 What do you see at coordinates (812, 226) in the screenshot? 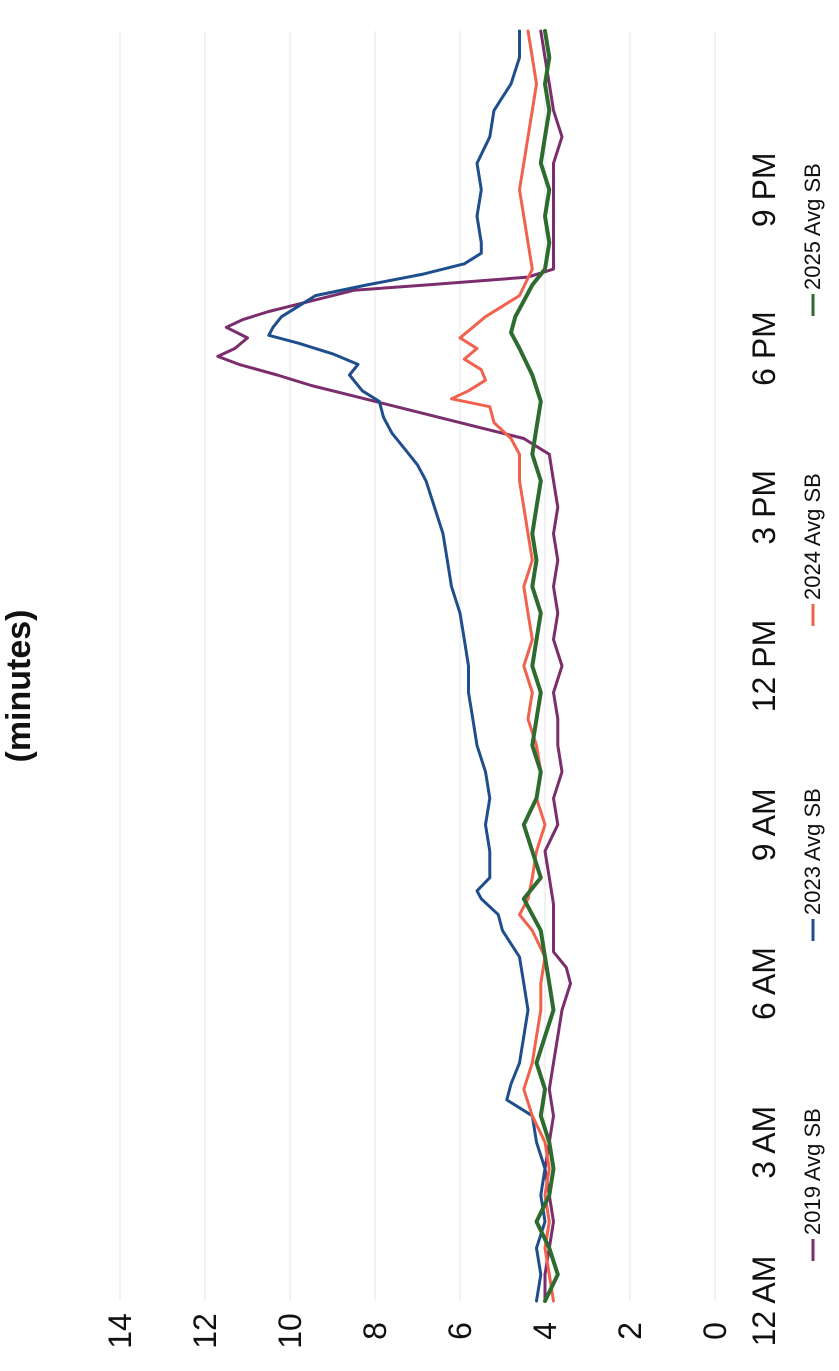
I see `legend-label: 2025 Avg SB` at bounding box center [812, 226].